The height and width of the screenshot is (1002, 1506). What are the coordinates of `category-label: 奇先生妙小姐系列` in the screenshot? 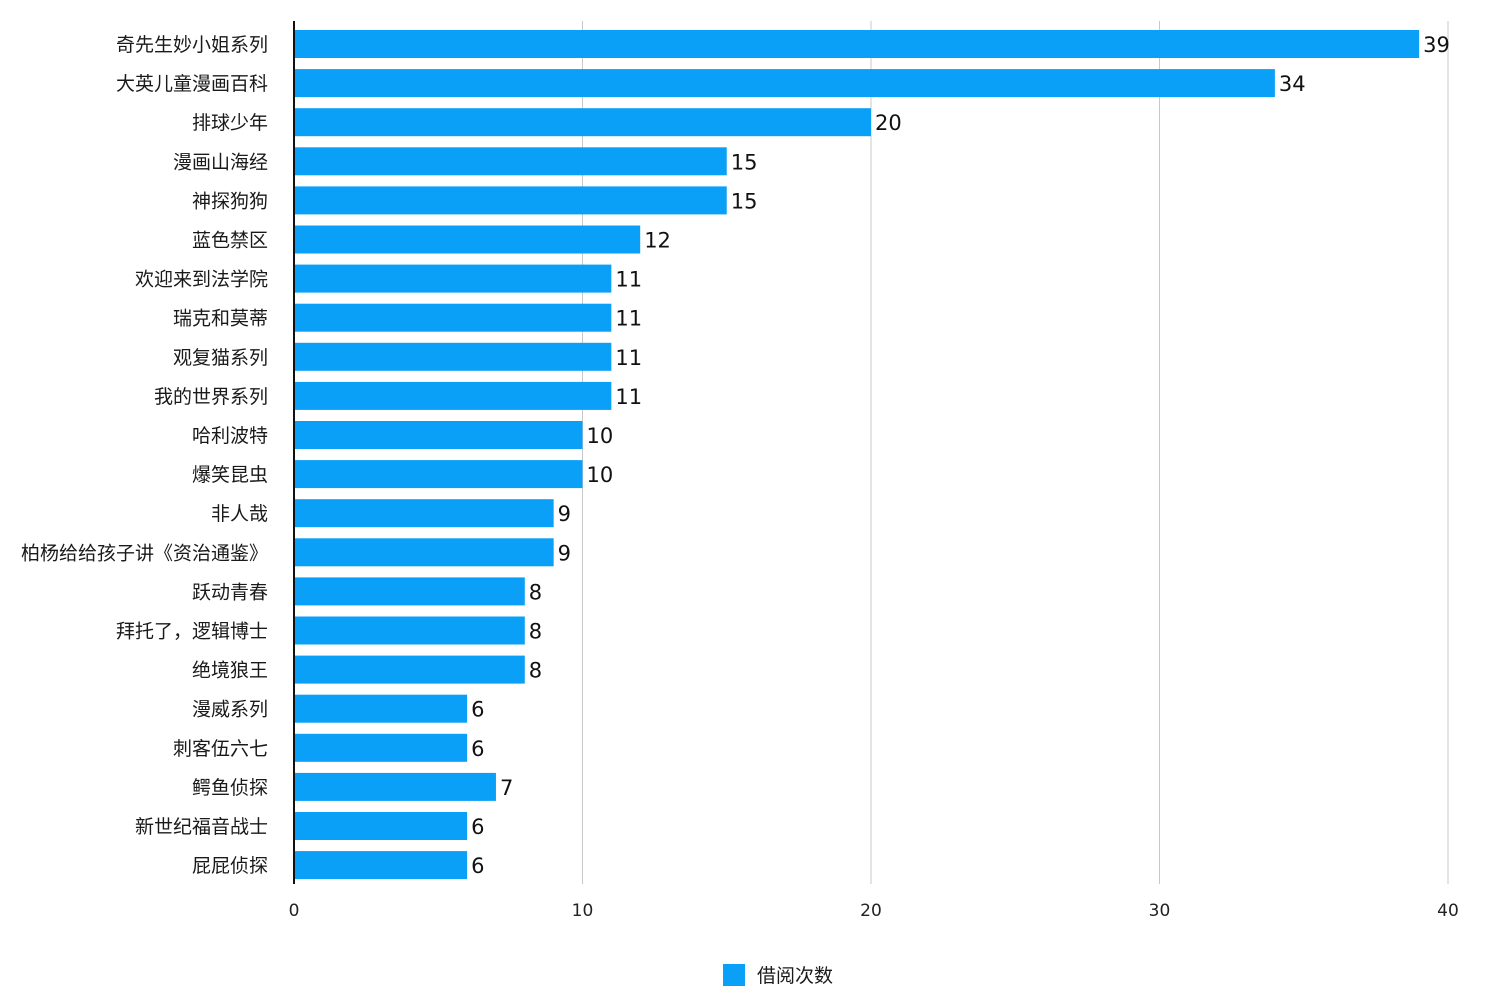 It's located at (192, 45).